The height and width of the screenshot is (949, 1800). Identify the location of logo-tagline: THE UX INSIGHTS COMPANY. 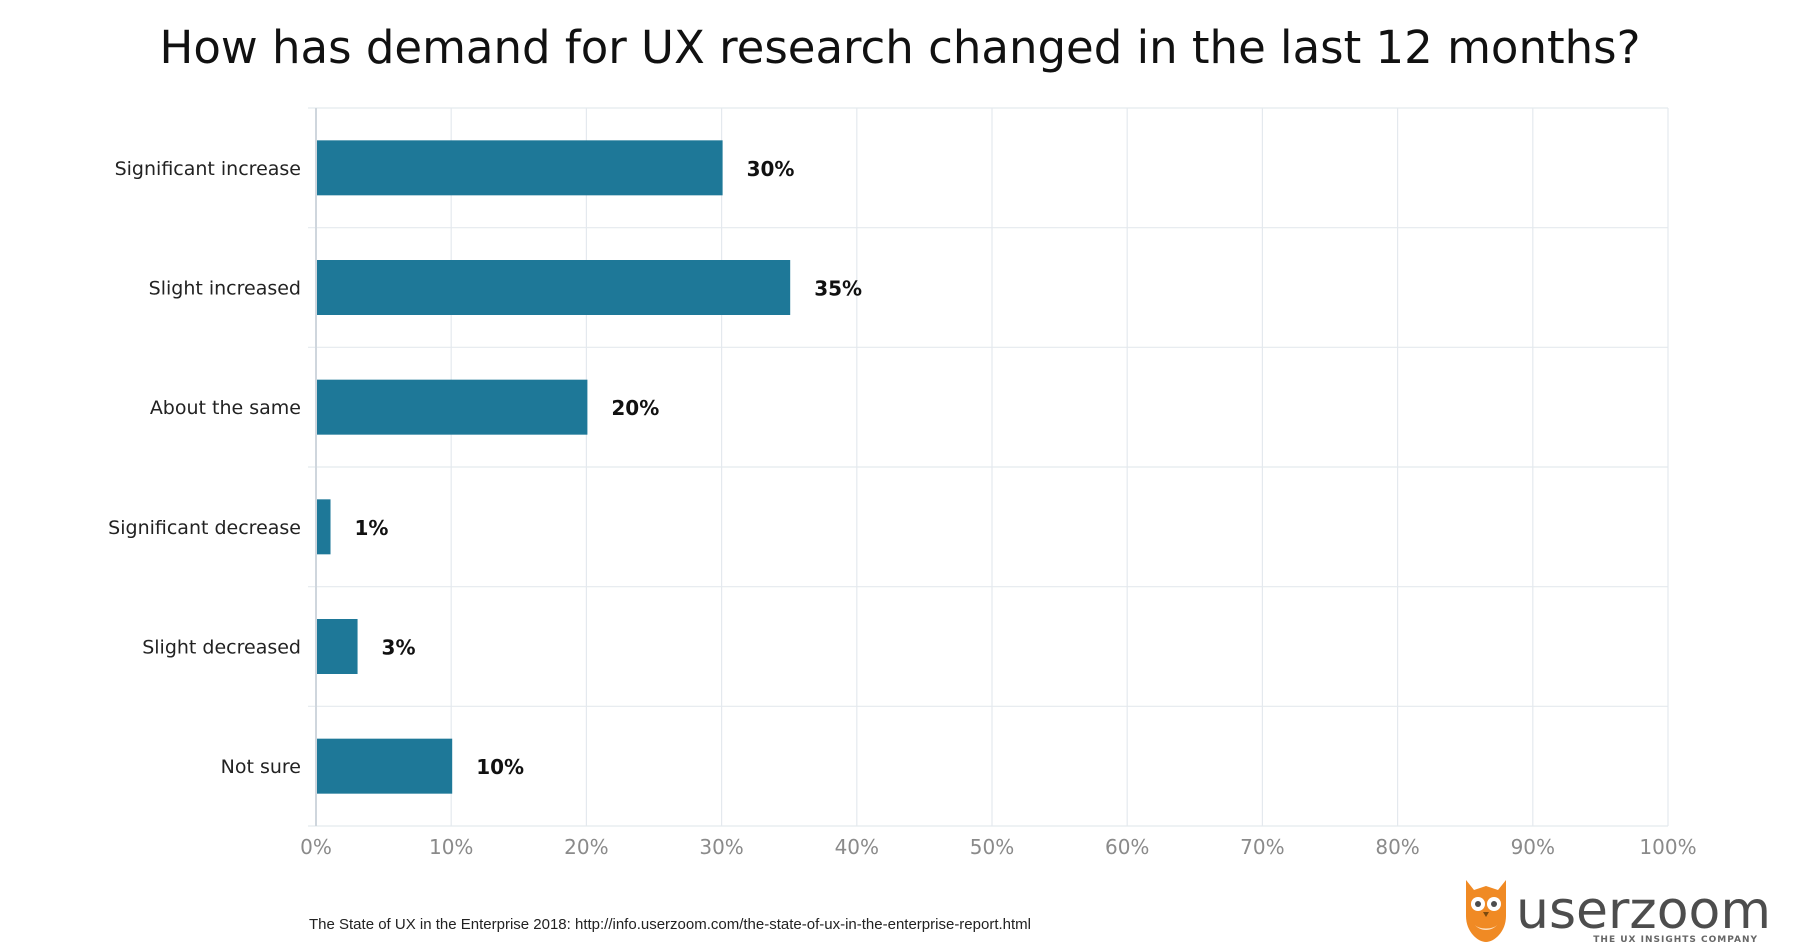
(1675, 940).